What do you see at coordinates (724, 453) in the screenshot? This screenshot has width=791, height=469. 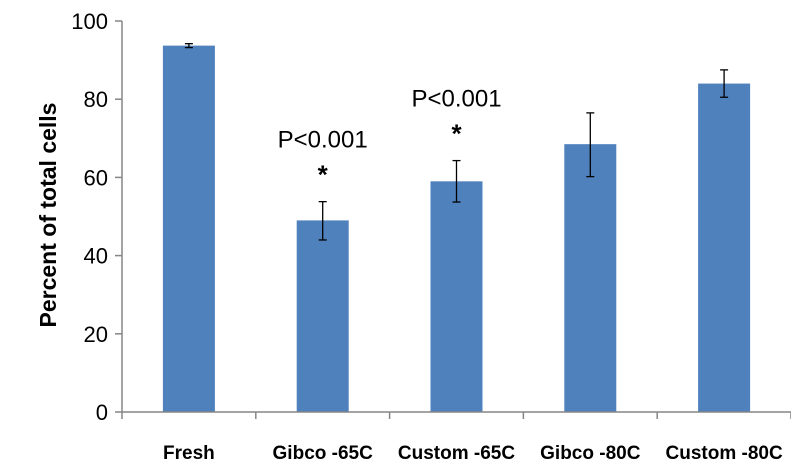 I see `category-label-5: Custom -80C` at bounding box center [724, 453].